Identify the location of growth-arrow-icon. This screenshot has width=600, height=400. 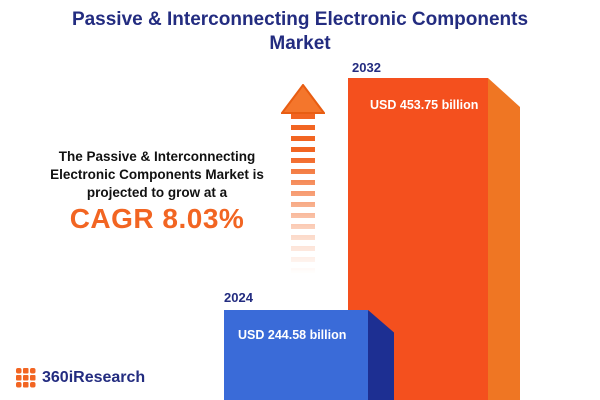
(303, 180).